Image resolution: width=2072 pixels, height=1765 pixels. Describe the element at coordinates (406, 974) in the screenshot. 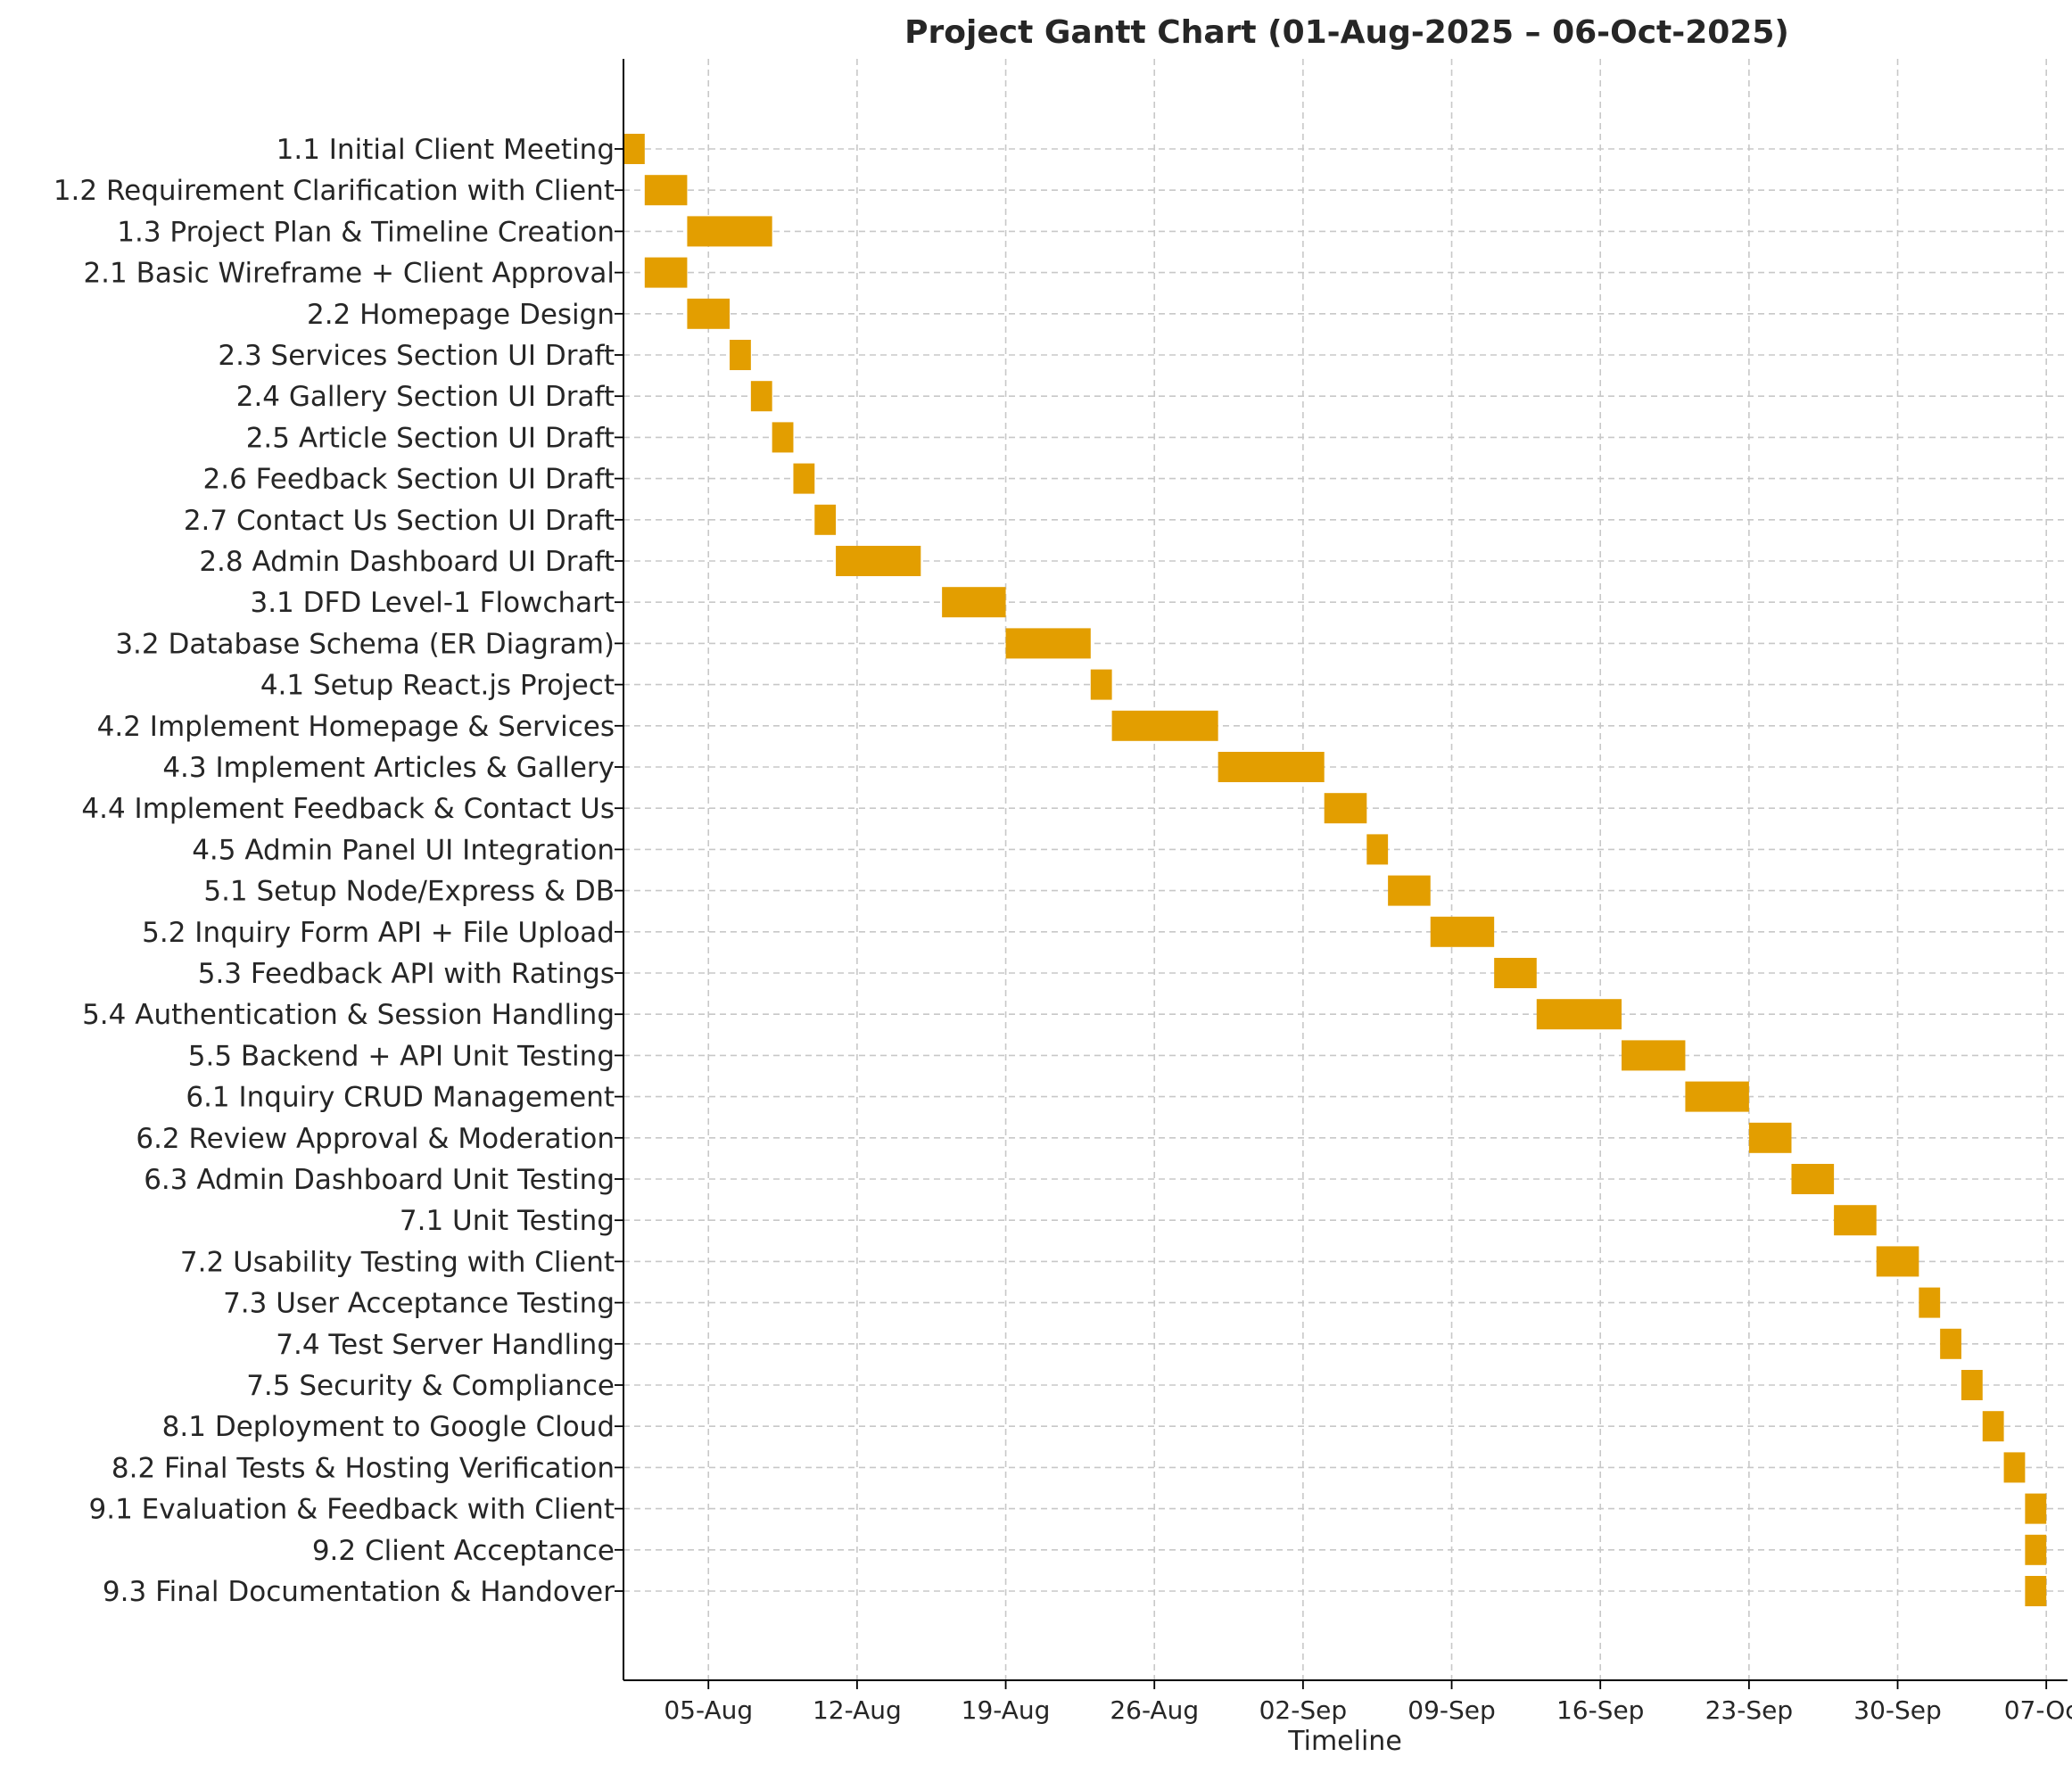

I see `task-label: 5.3 Feedback API with Ratings` at that location.